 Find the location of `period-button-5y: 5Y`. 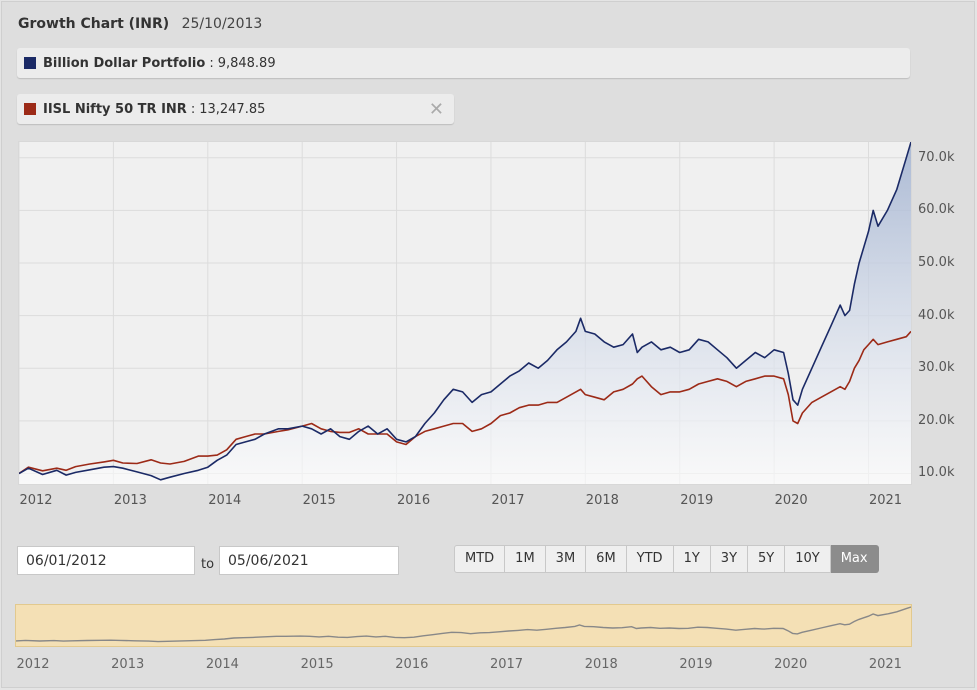

period-button-5y: 5Y is located at coordinates (767, 559).